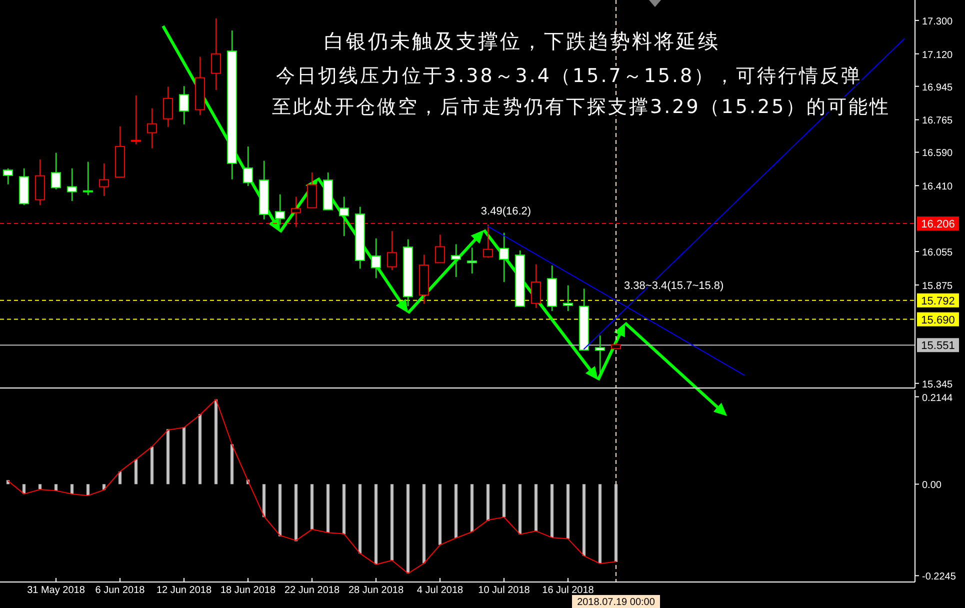 The image size is (965, 608). Describe the element at coordinates (616, 602) in the screenshot. I see `x-tick-label: 2018.07.19 00:00` at that location.